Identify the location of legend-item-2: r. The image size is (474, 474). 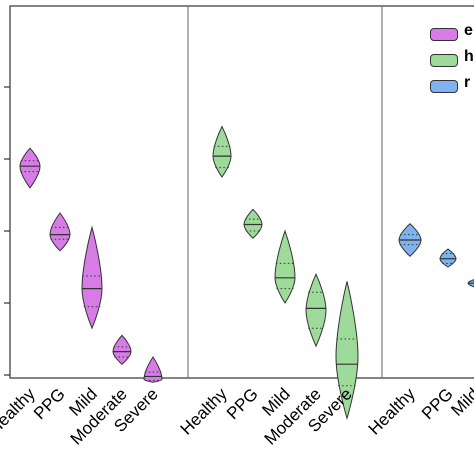
(449, 88).